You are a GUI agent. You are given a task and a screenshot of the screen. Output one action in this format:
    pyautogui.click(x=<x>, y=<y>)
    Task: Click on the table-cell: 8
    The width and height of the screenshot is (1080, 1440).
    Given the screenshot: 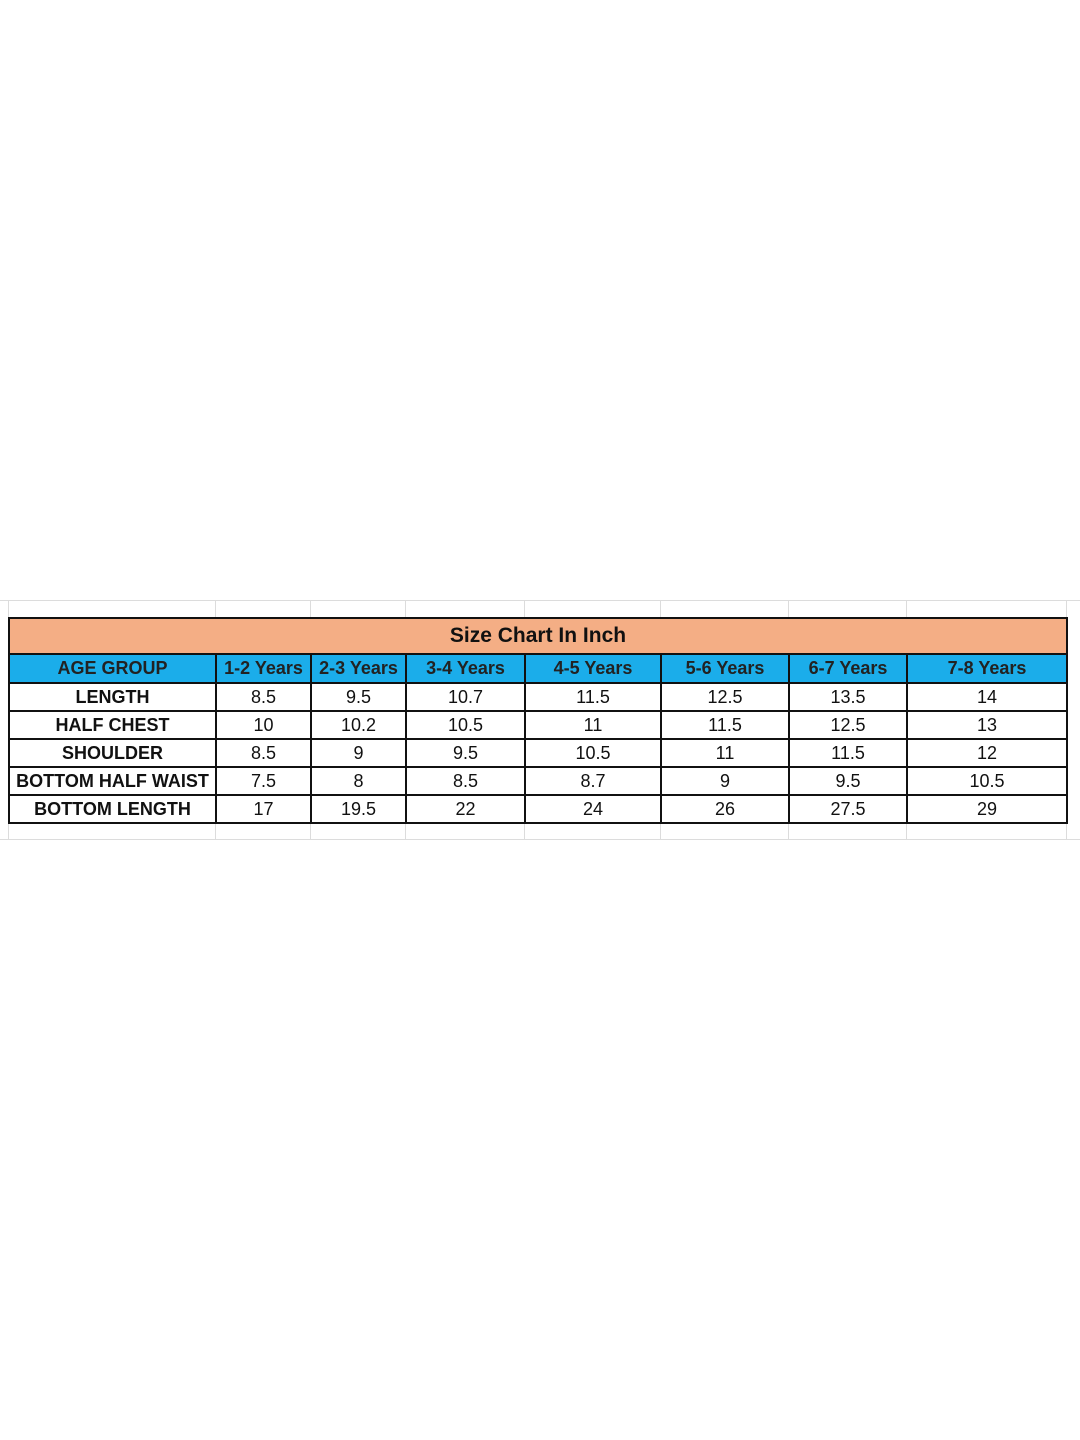 What is the action you would take?
    pyautogui.click(x=358, y=781)
    